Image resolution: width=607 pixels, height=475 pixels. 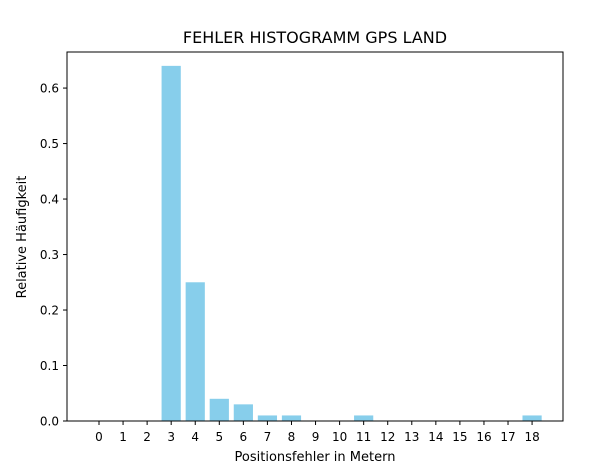 What do you see at coordinates (49, 200) in the screenshot?
I see `y-tick-label: 0.4` at bounding box center [49, 200].